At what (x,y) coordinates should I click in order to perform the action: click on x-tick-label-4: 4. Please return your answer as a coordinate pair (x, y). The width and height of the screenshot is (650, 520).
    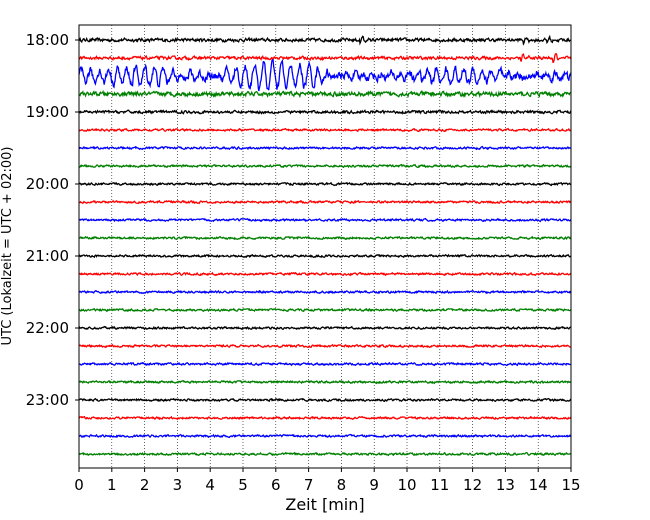
    Looking at the image, I should click on (210, 485).